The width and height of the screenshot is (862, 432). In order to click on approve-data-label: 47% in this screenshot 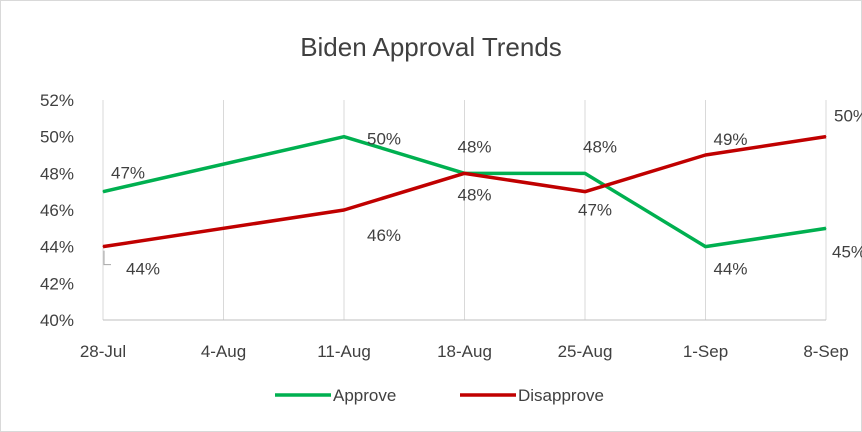, I will do `click(128, 173)`.